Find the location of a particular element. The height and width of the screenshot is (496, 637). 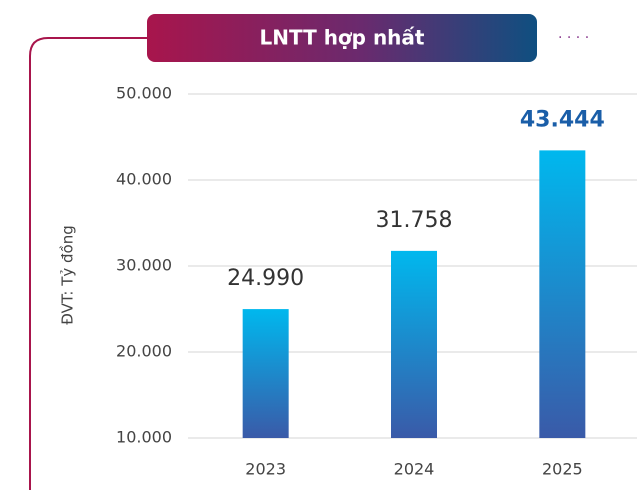

value-label: 43.444 is located at coordinates (562, 119).